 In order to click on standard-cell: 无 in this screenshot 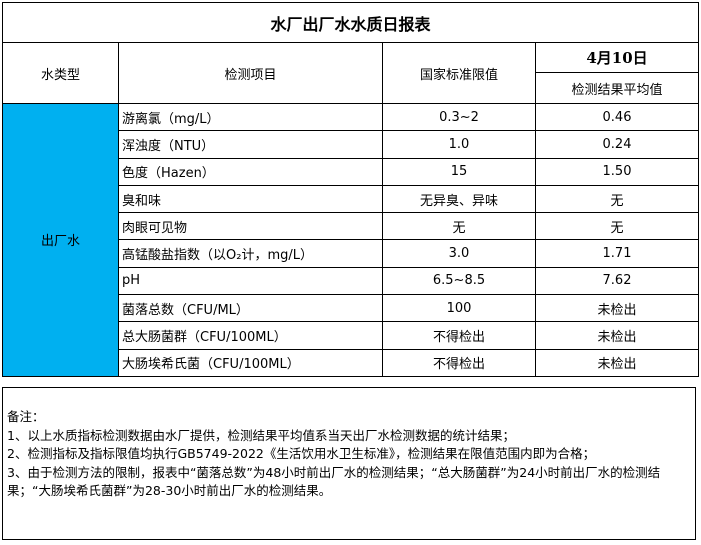, I will do `click(459, 226)`.